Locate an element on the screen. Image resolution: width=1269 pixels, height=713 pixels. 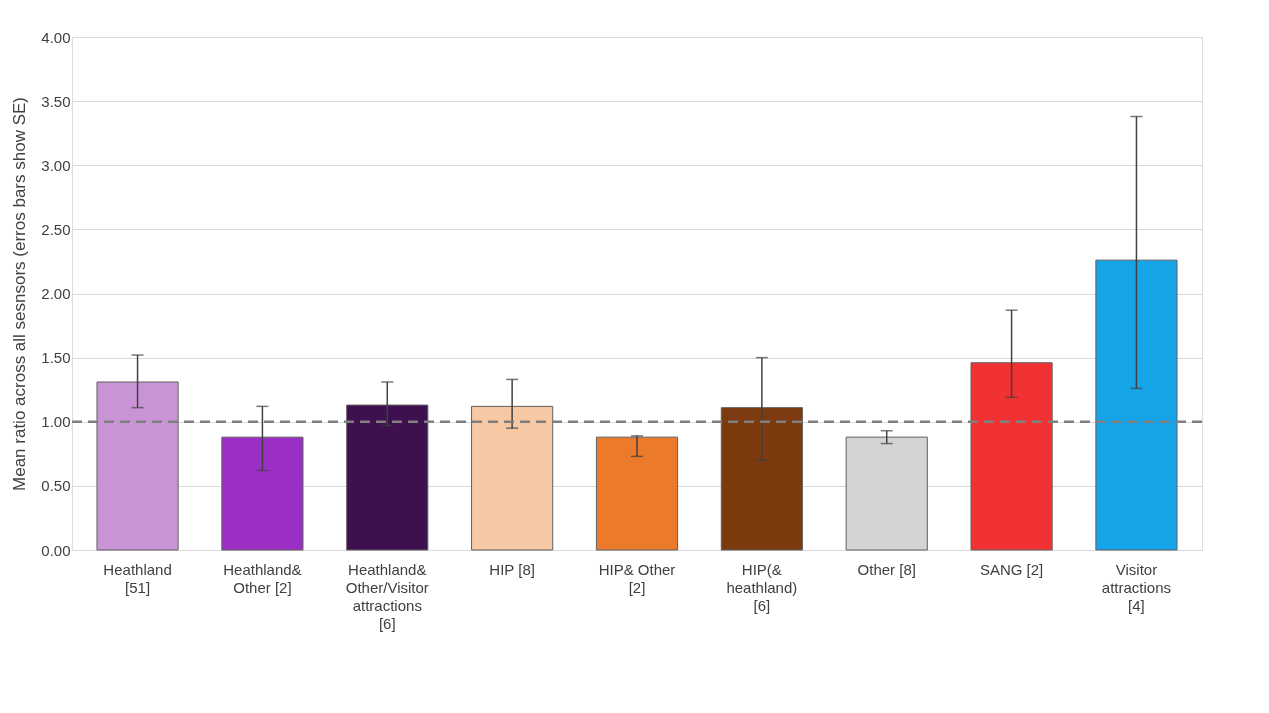
y-tick-label: 0.00 is located at coordinates (56, 550).